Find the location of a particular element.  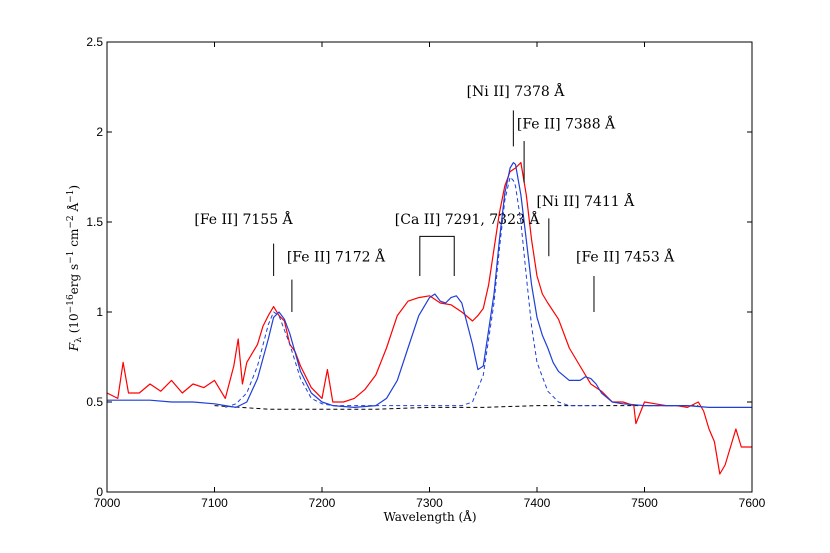

y-axis-unit-angstrom: Å is located at coordinates (73, 209).